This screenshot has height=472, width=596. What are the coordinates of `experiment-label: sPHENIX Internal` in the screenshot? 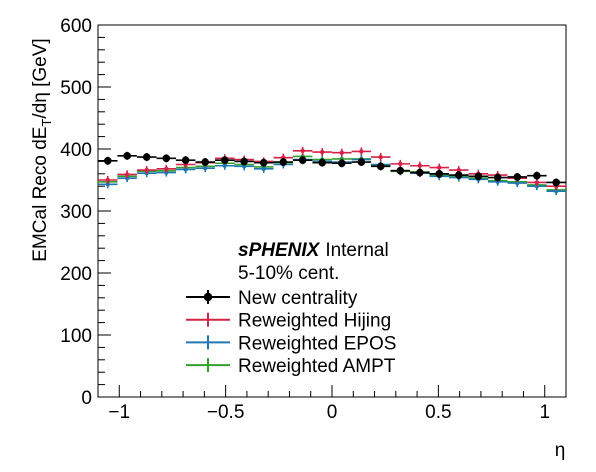 It's located at (313, 250).